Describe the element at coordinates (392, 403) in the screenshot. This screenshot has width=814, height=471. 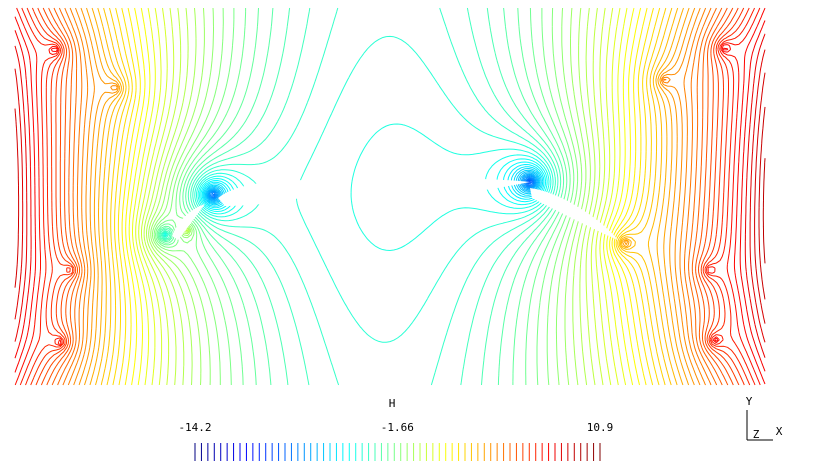
I see `colorbar-title: H` at that location.